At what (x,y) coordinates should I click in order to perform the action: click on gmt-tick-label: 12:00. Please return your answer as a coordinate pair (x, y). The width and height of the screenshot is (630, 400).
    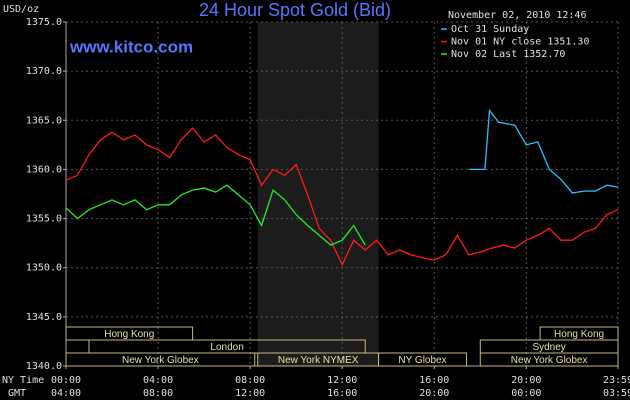
    Looking at the image, I should click on (250, 393).